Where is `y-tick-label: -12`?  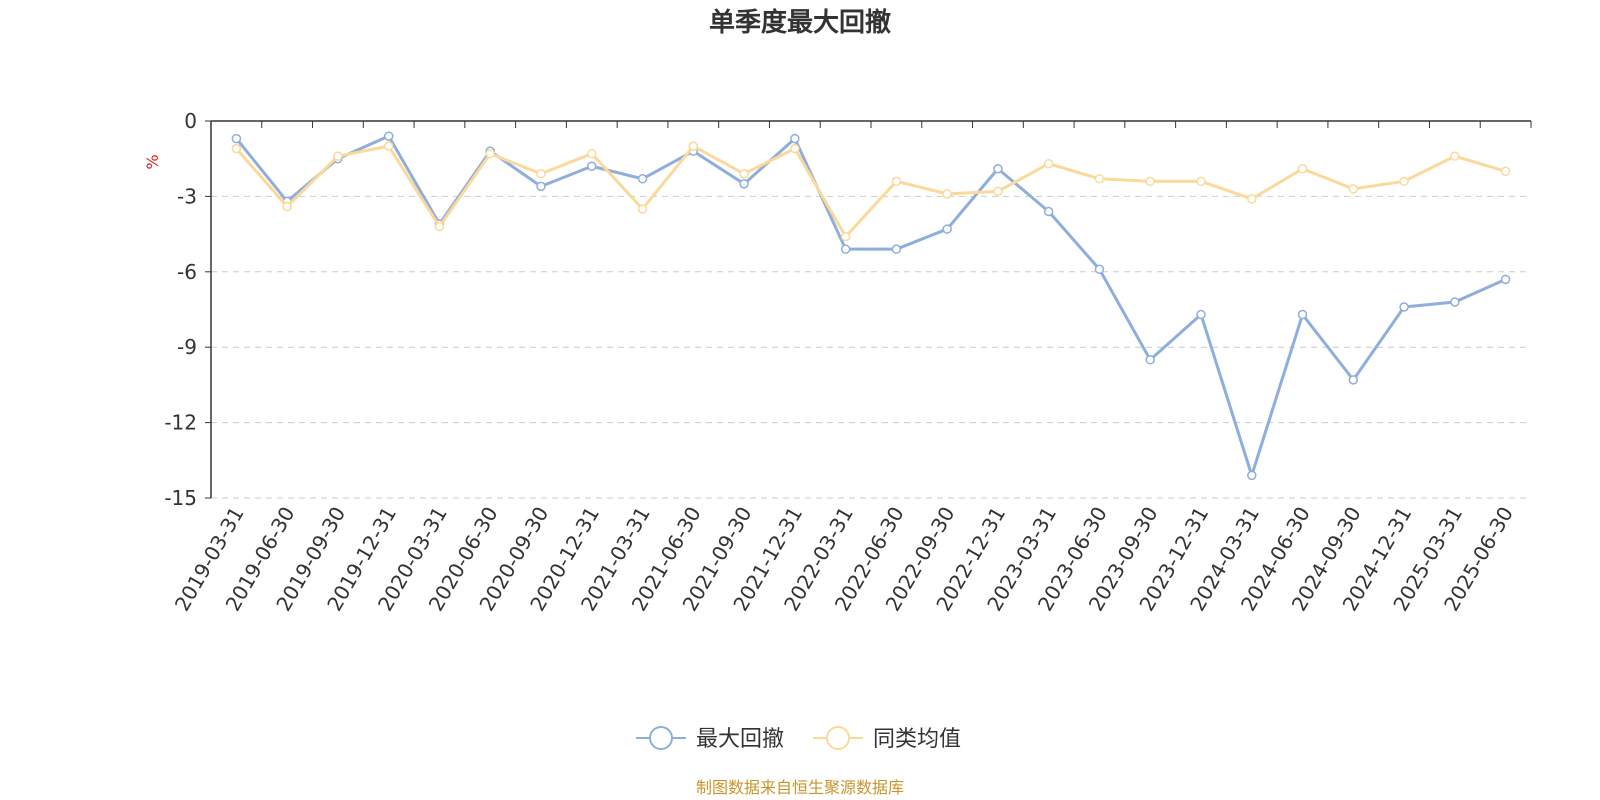
y-tick-label: -12 is located at coordinates (180, 423).